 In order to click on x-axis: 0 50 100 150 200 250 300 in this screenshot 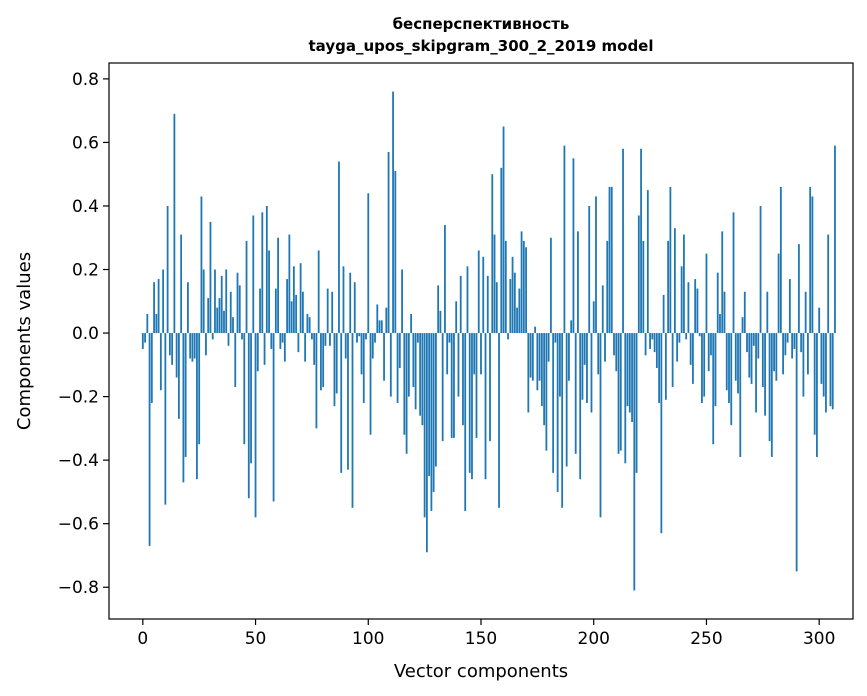, I will do `click(486, 634)`.